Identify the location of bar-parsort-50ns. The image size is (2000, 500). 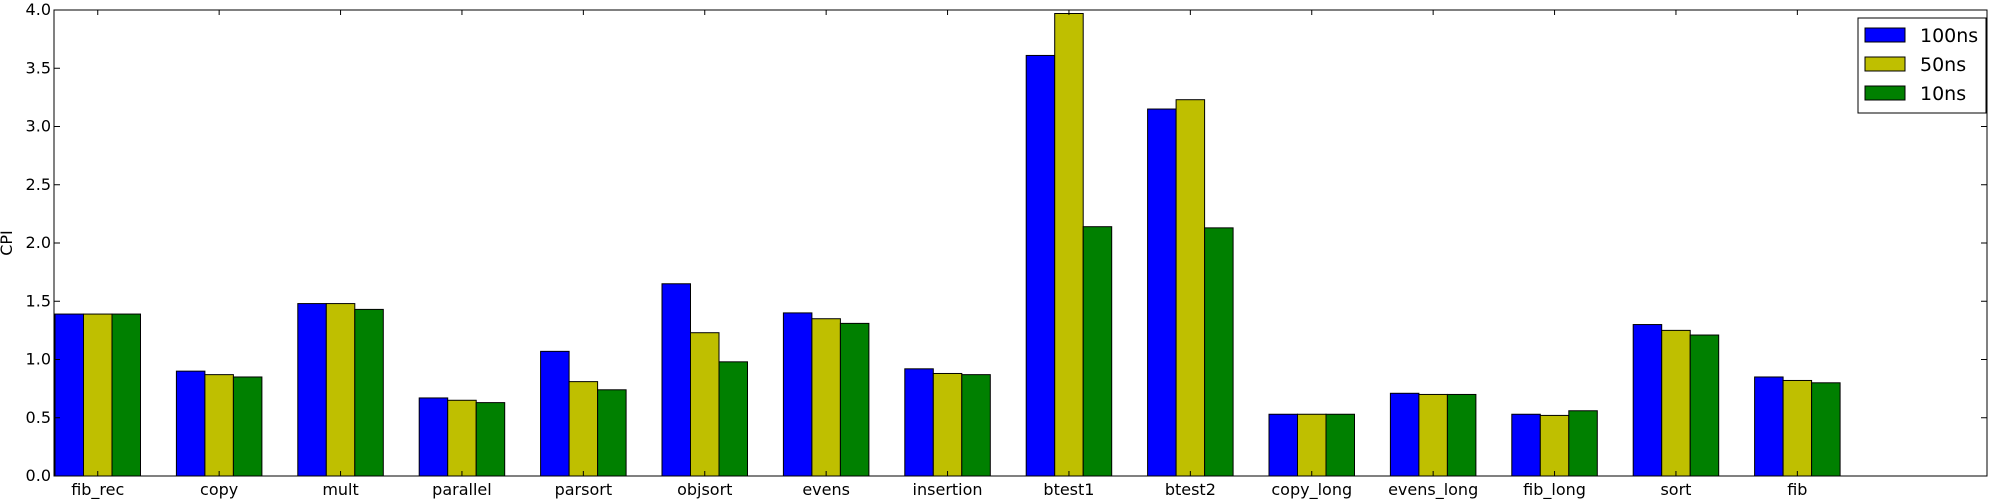
(583, 429).